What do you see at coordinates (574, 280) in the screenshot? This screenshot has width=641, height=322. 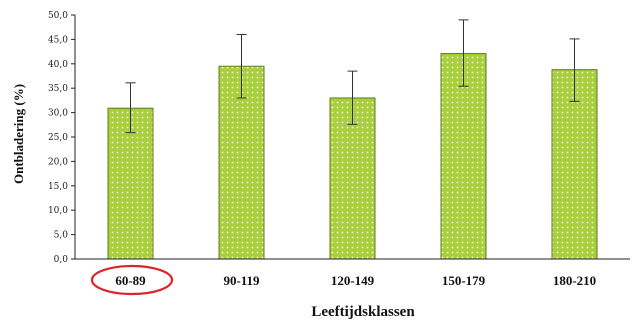 I see `x-category-label: 180-210` at bounding box center [574, 280].